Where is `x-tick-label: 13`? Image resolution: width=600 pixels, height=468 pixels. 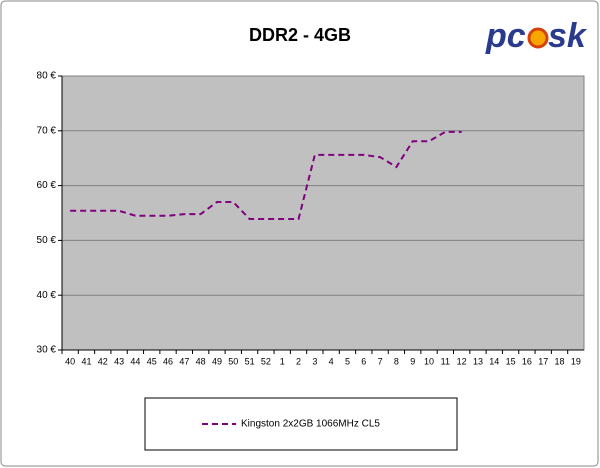
x-tick-label: 13 is located at coordinates (478, 361).